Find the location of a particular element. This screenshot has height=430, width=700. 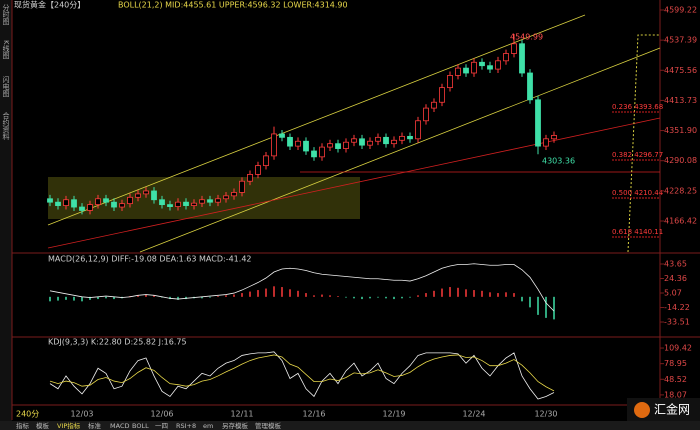

bottom-tab: 一四 is located at coordinates (161, 426).